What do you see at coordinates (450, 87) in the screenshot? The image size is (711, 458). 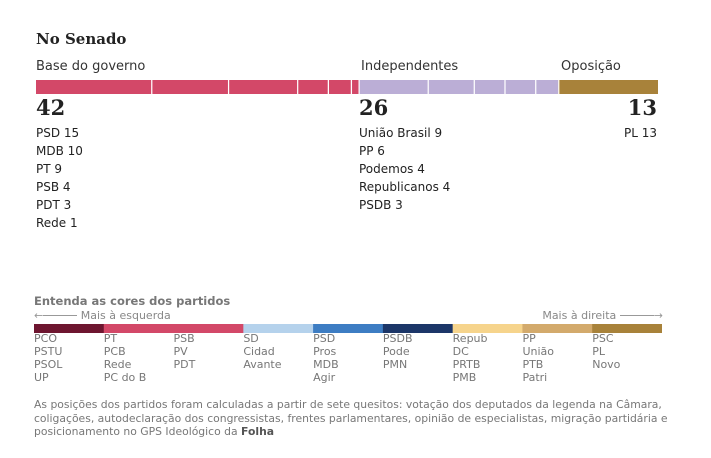 I see `seat-segment-pp` at bounding box center [450, 87].